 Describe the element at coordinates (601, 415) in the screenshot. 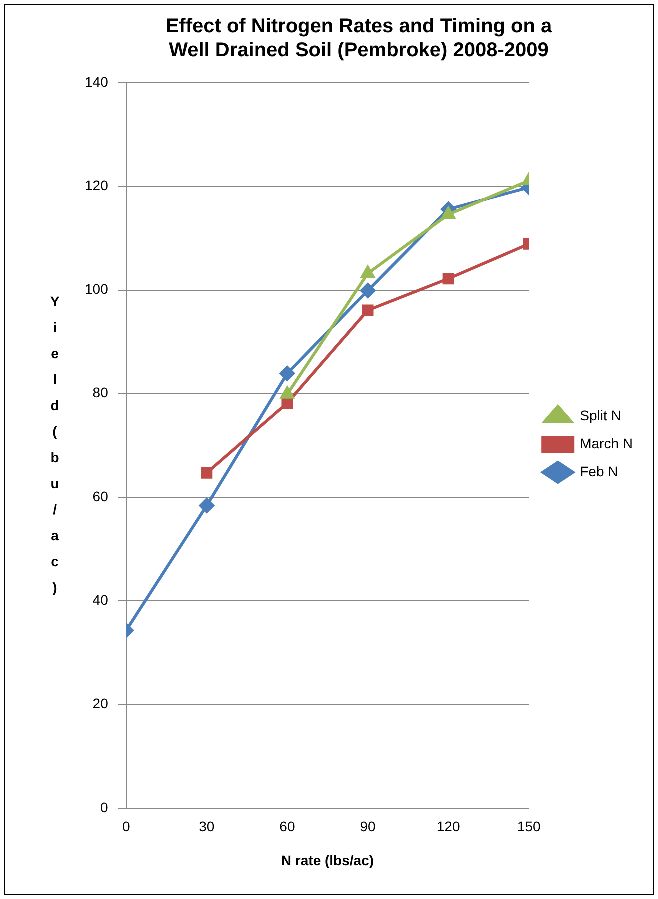

I see `legend-label: Split N` at that location.